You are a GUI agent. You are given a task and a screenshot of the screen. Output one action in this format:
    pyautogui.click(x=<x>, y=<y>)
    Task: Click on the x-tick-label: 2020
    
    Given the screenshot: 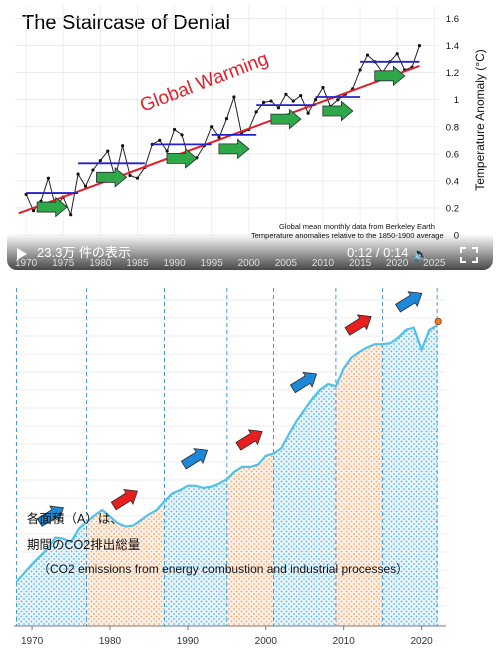 What is the action you would take?
    pyautogui.click(x=421, y=641)
    